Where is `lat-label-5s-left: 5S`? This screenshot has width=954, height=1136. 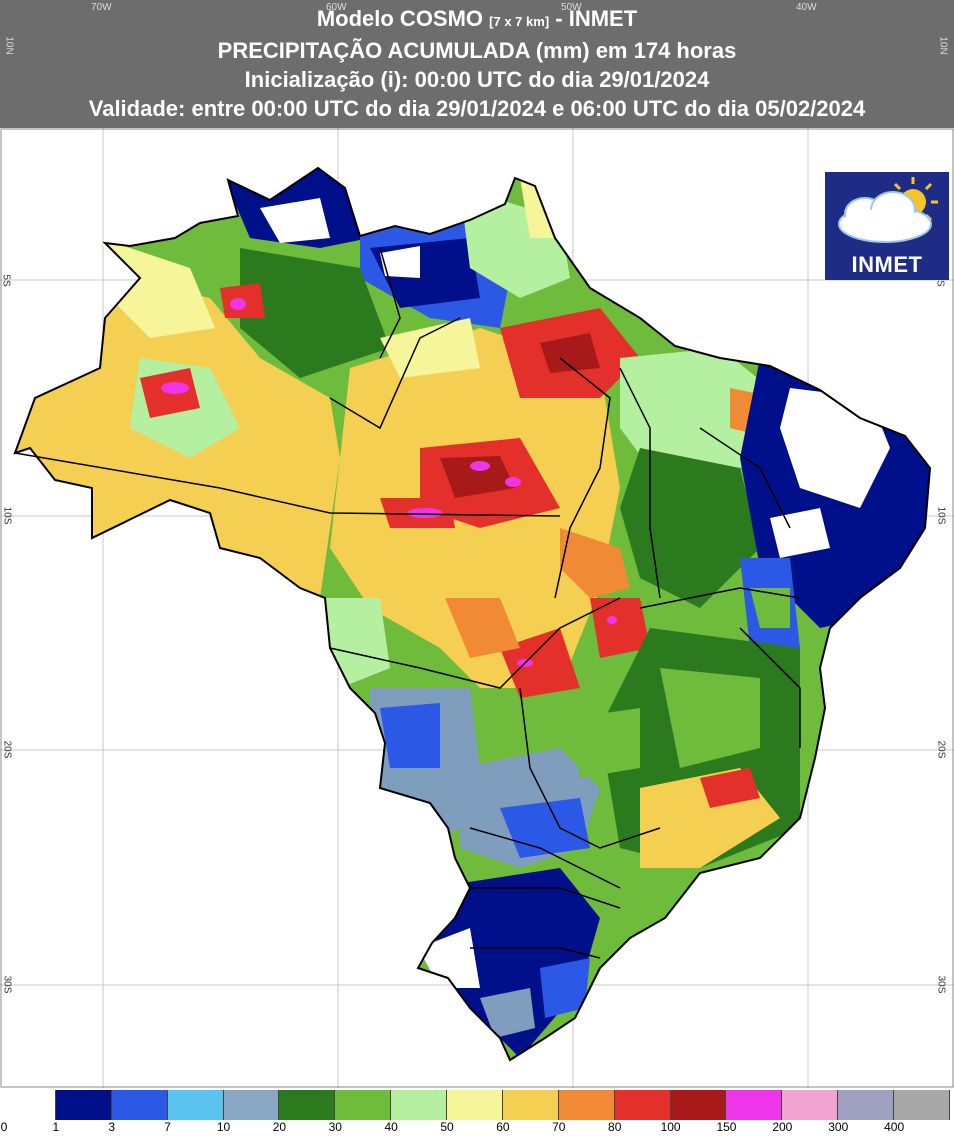
lat-label-5s-left: 5S is located at coordinates (6, 280).